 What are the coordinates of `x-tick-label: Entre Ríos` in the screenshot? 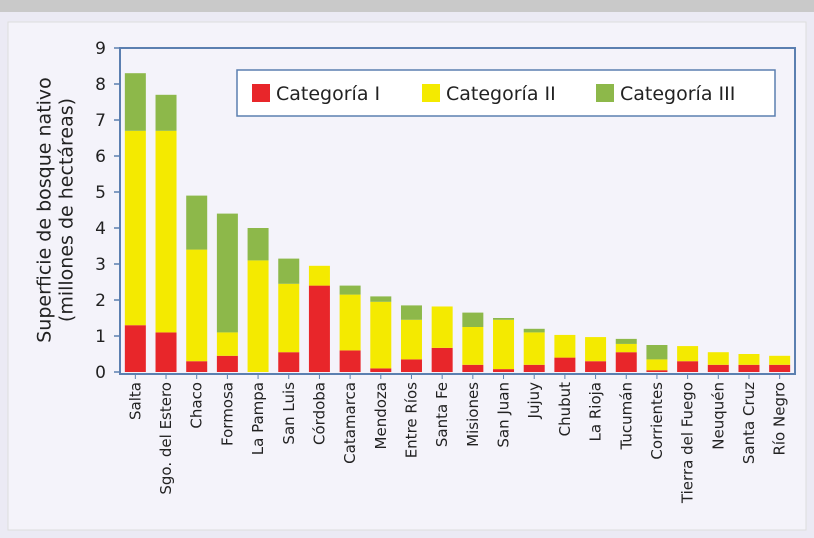 It's located at (411, 420).